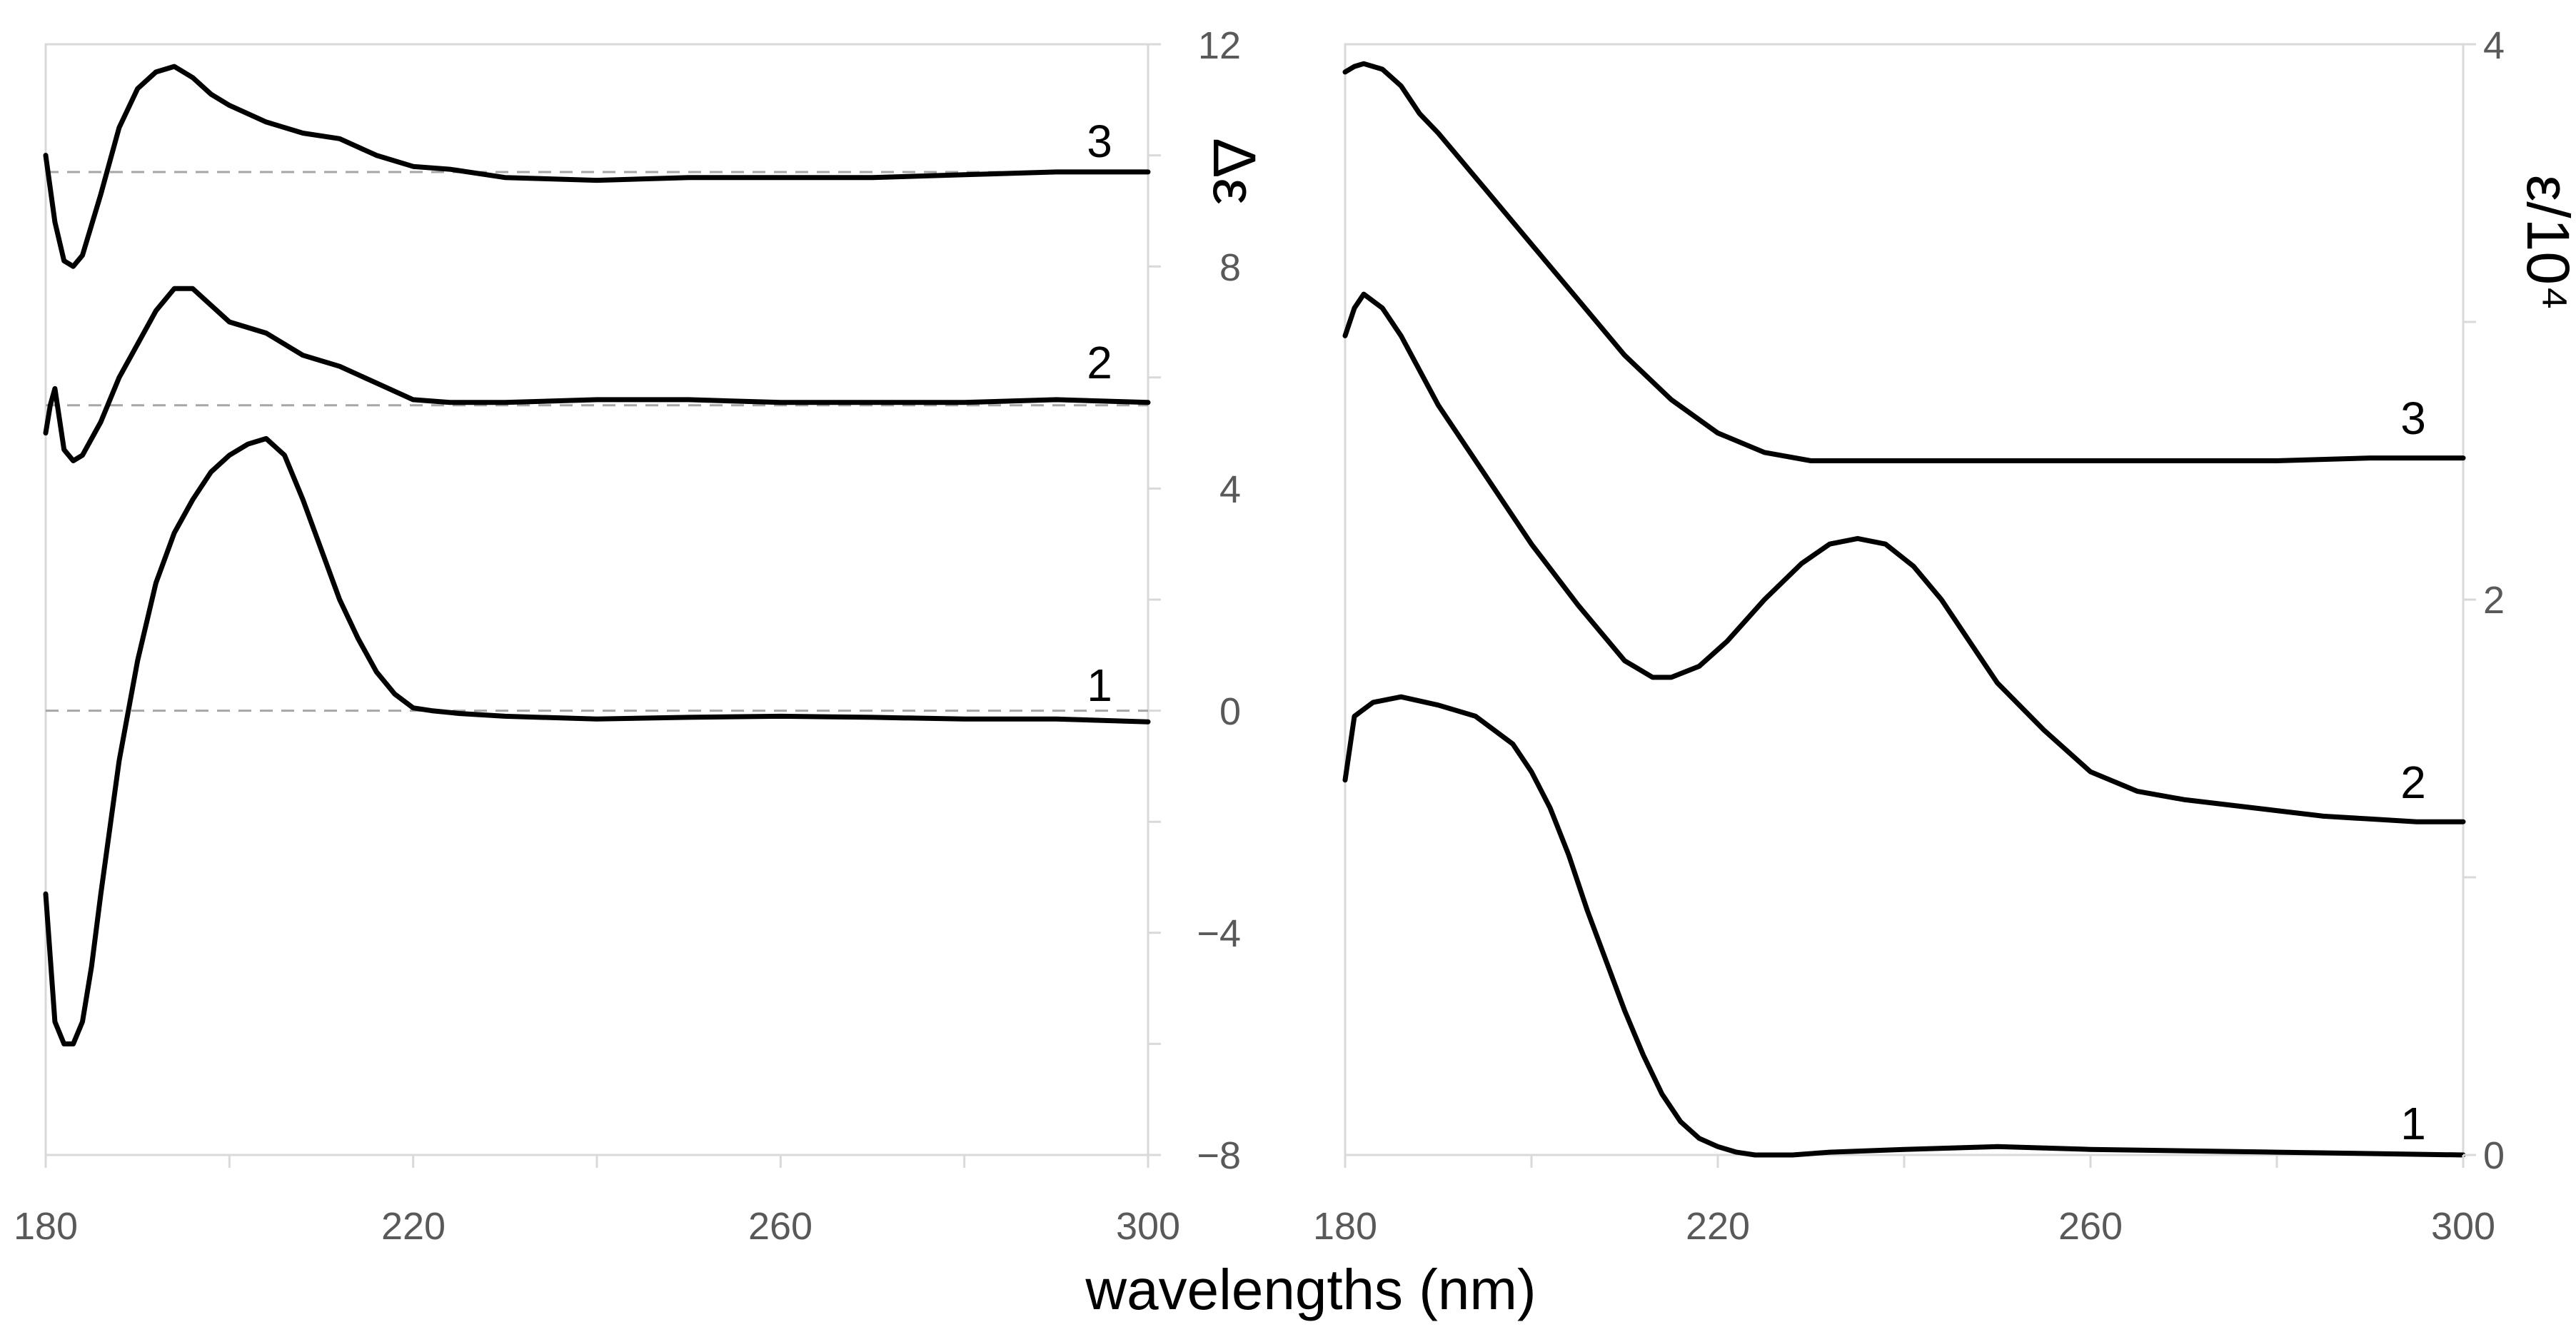 The height and width of the screenshot is (1332, 2576). I want to click on cd-y-tick-label: 8, so click(1230, 267).